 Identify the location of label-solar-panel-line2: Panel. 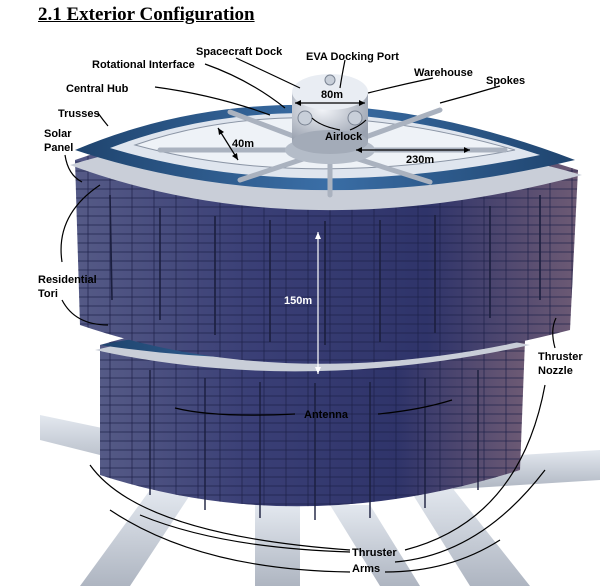
(58, 148).